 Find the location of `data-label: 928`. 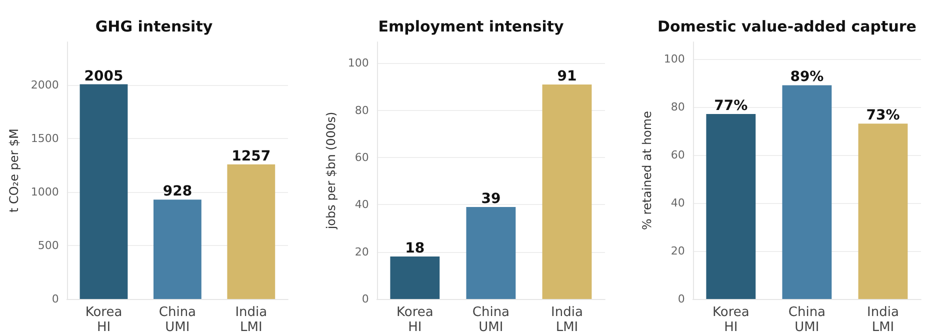

data-label: 928 is located at coordinates (177, 192).